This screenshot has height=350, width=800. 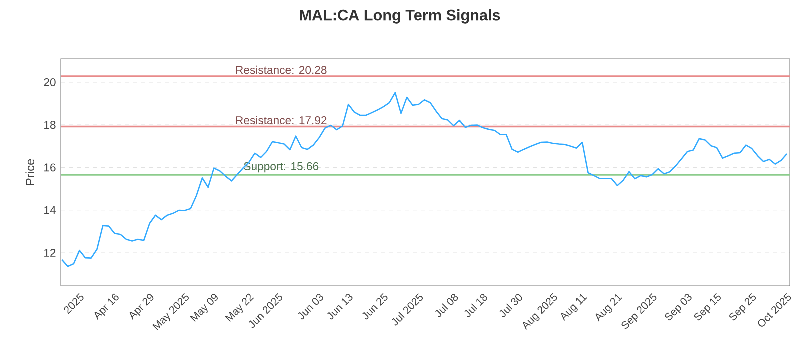 What do you see at coordinates (476, 306) in the screenshot?
I see `x-tick-label: Jul 18` at bounding box center [476, 306].